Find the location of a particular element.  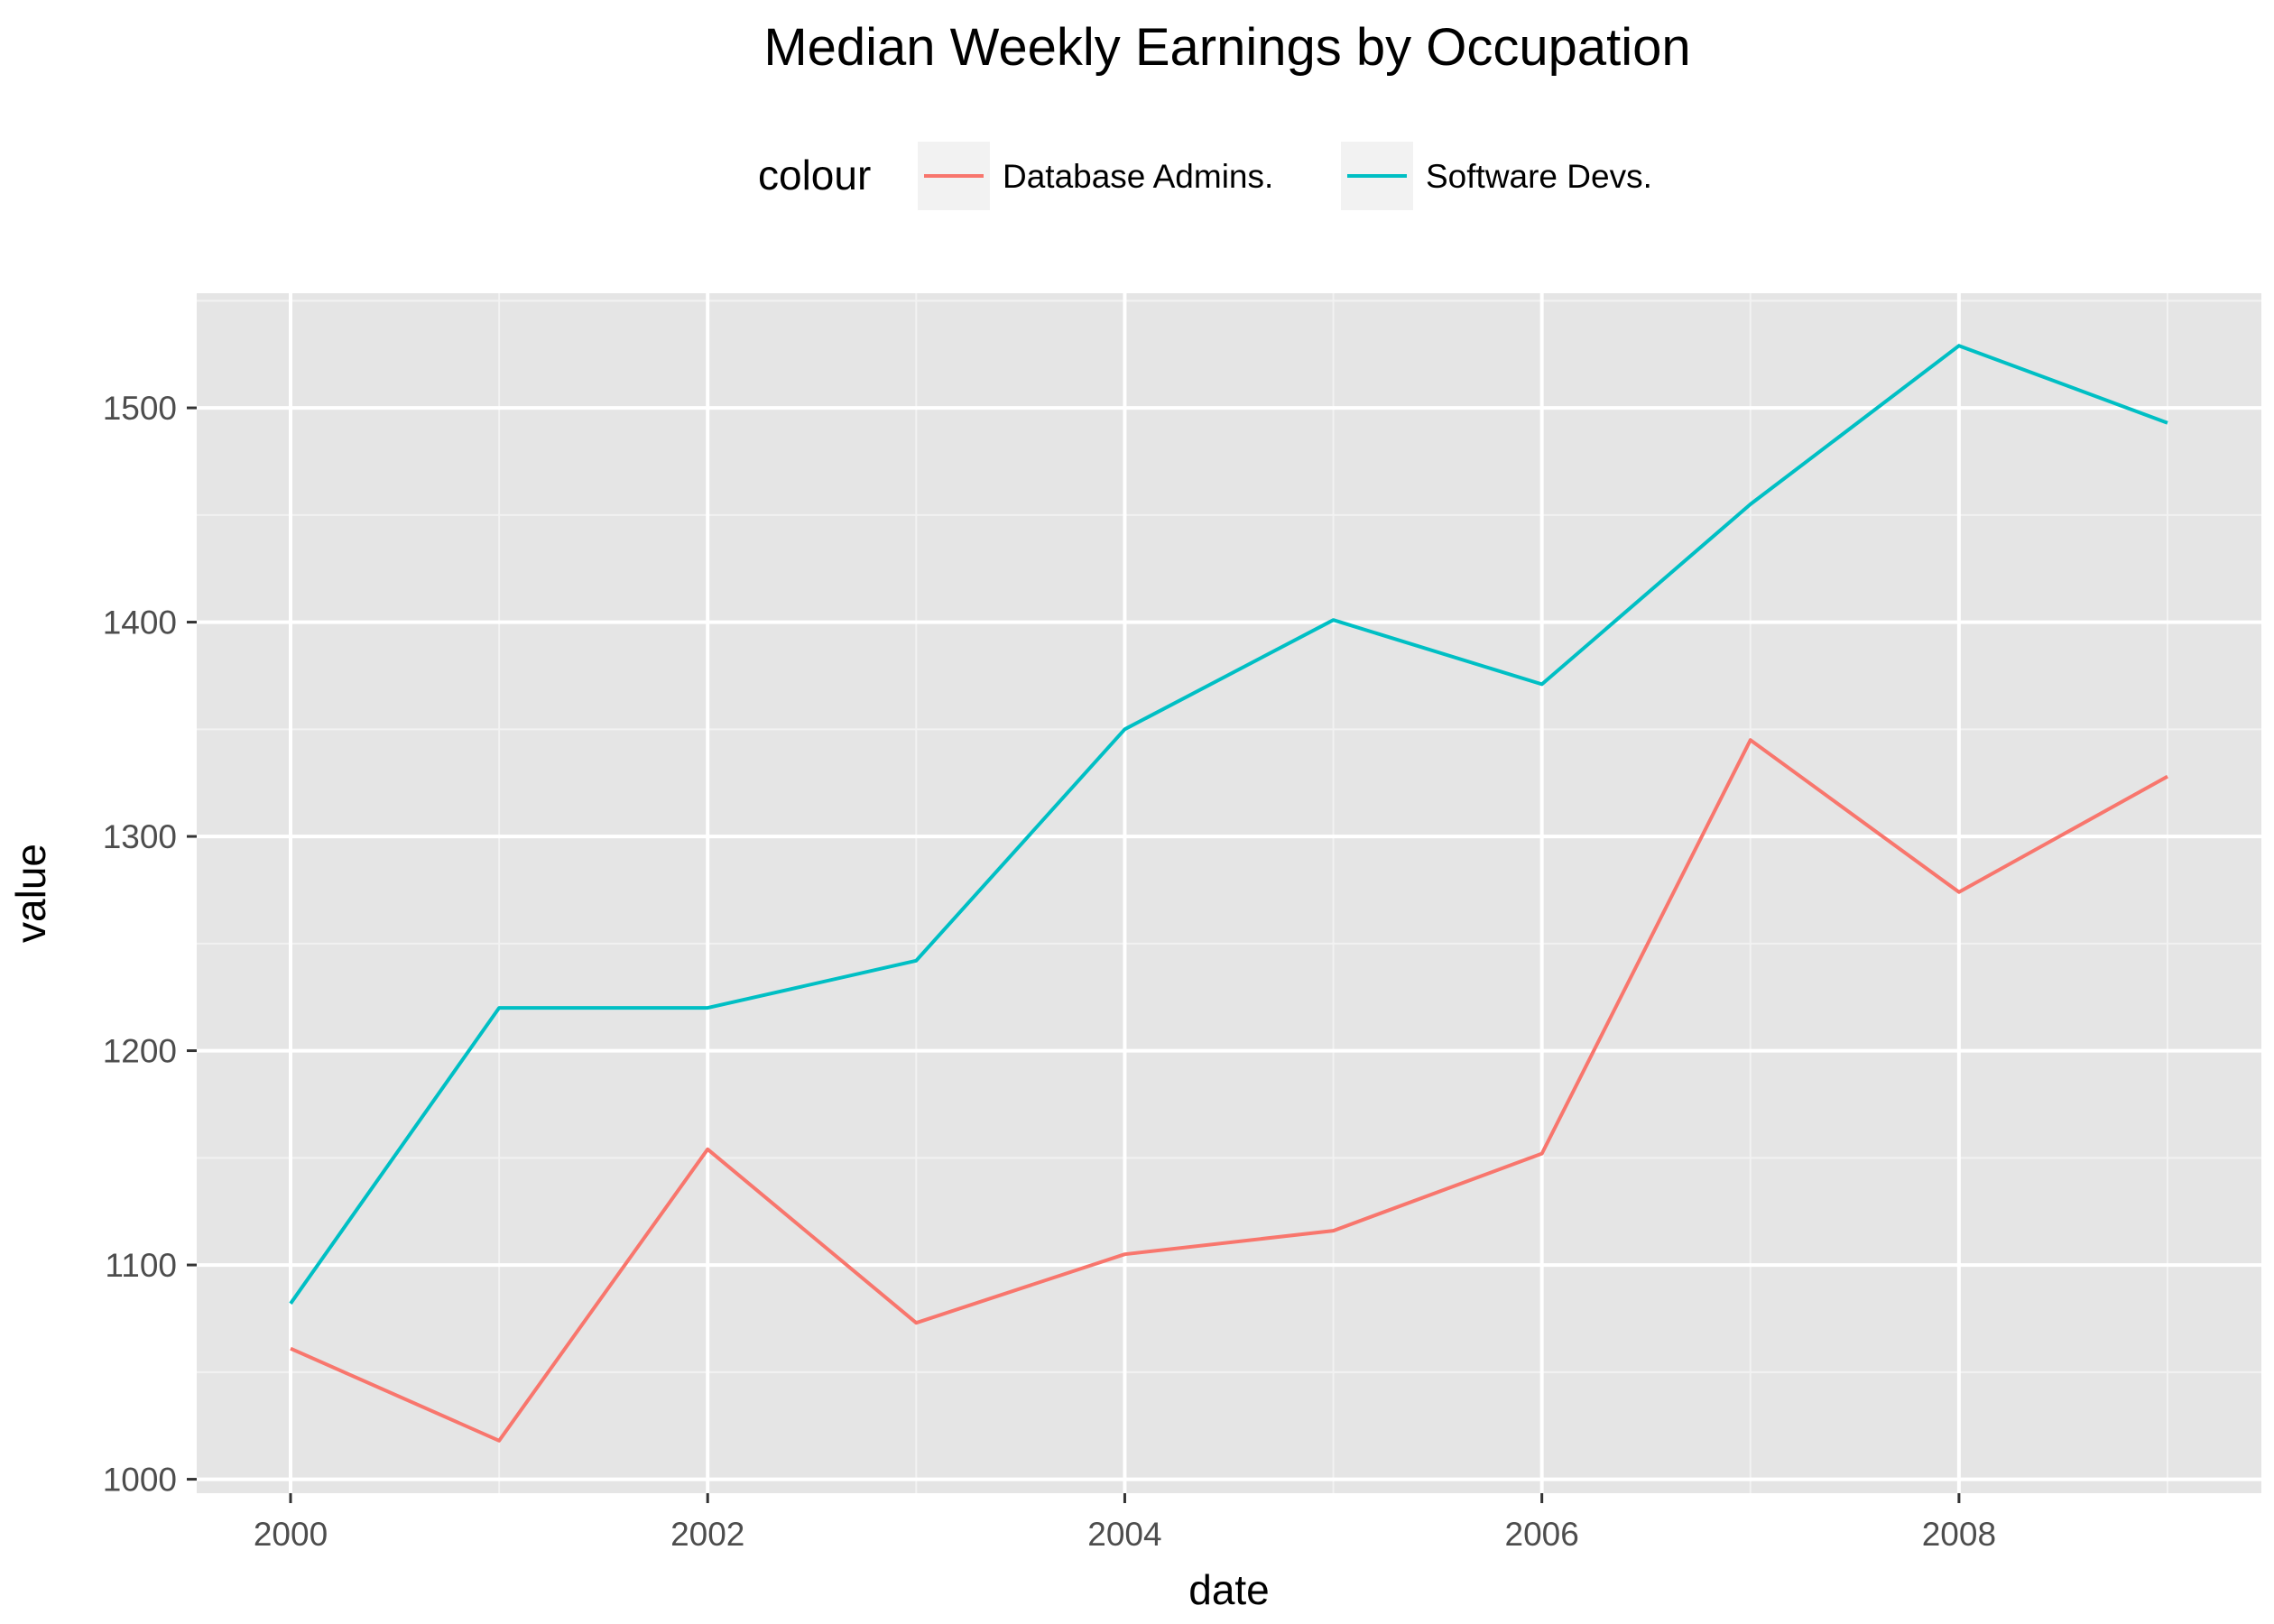

legend-label-software-devs: Software Devs. is located at coordinates (1539, 177).